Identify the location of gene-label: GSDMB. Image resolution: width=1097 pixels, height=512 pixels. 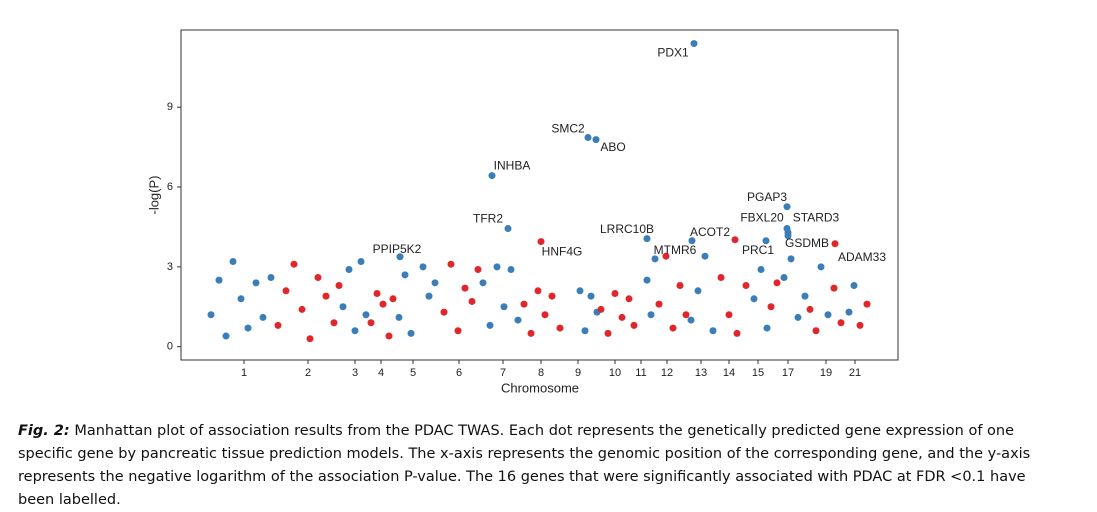
(807, 243).